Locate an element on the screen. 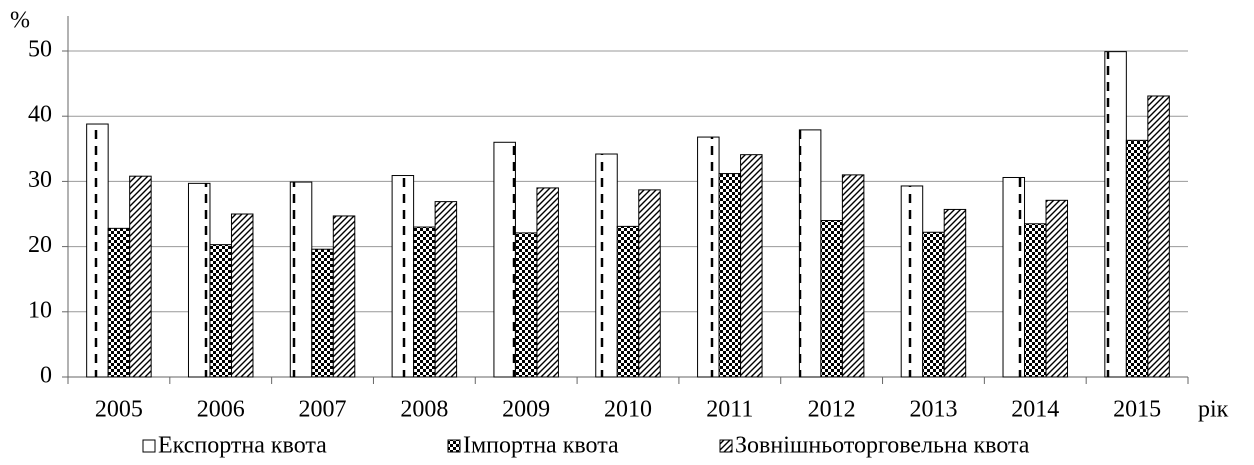 The height and width of the screenshot is (465, 1254). x-tick-label: 2012 is located at coordinates (832, 410).